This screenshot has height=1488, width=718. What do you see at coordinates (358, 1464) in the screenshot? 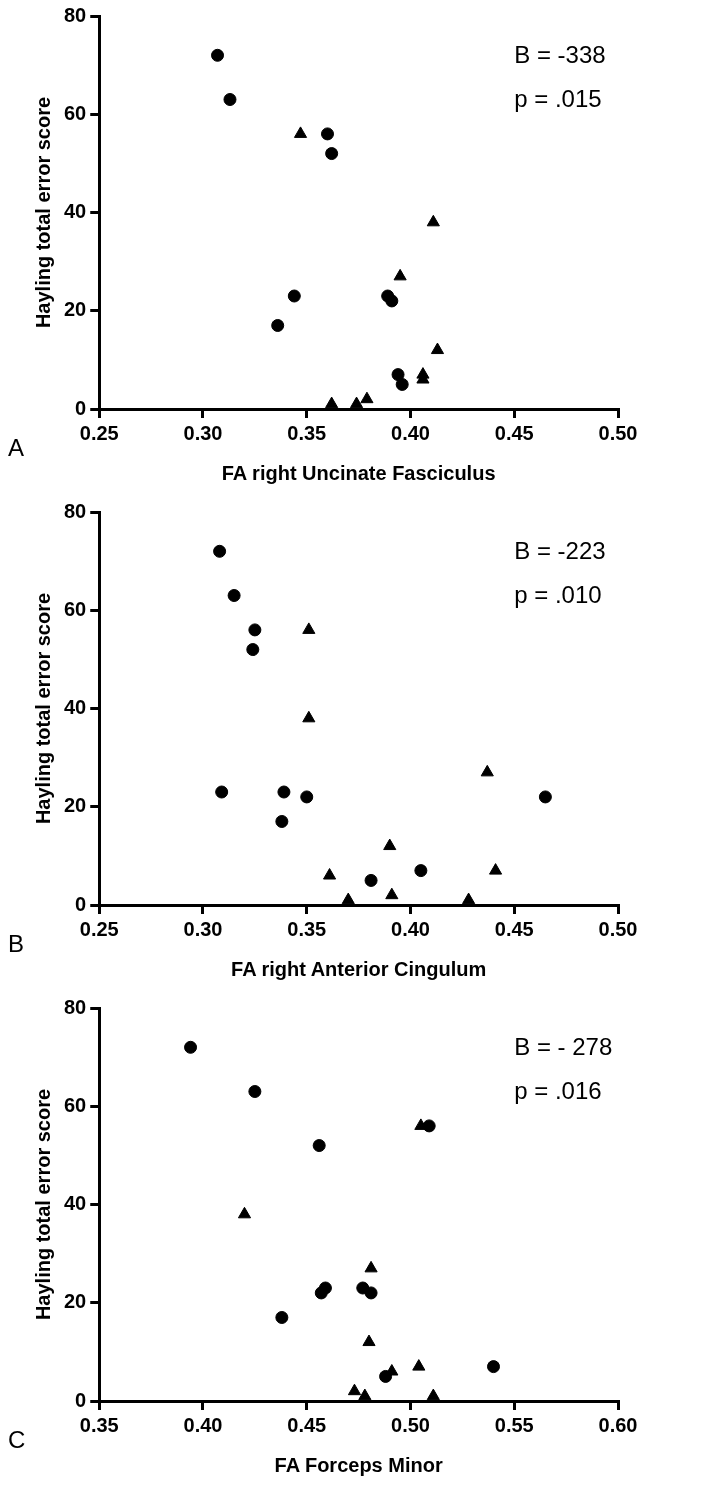
I see `x-axis-title: FA Forceps Minor` at bounding box center [358, 1464].